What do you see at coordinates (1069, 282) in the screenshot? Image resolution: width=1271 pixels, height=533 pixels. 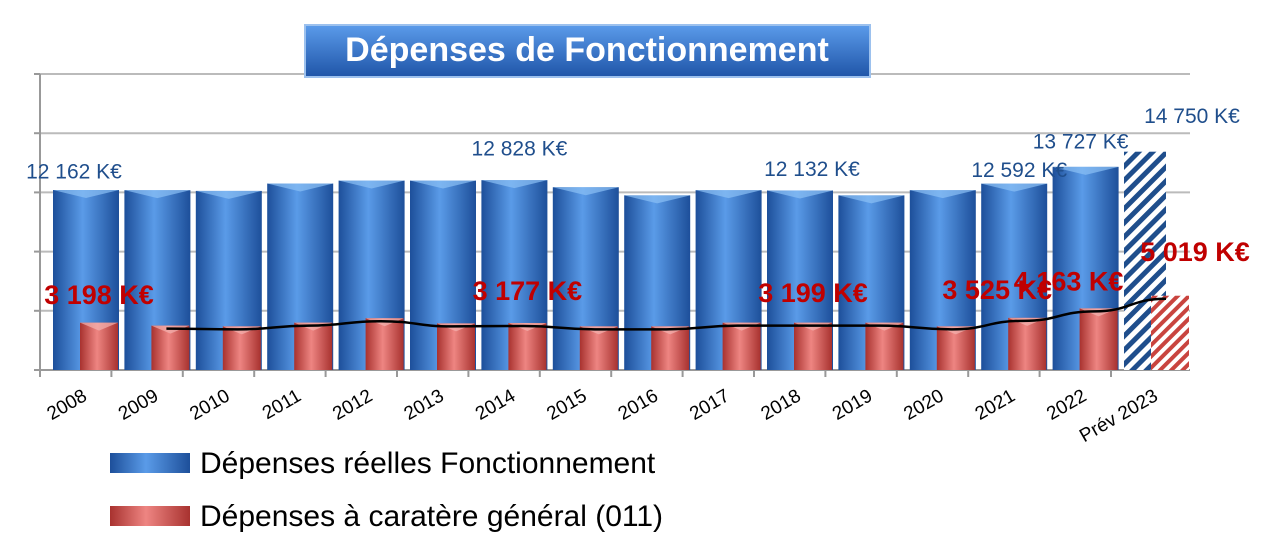 I see `data-label: 4 163 K€` at bounding box center [1069, 282].